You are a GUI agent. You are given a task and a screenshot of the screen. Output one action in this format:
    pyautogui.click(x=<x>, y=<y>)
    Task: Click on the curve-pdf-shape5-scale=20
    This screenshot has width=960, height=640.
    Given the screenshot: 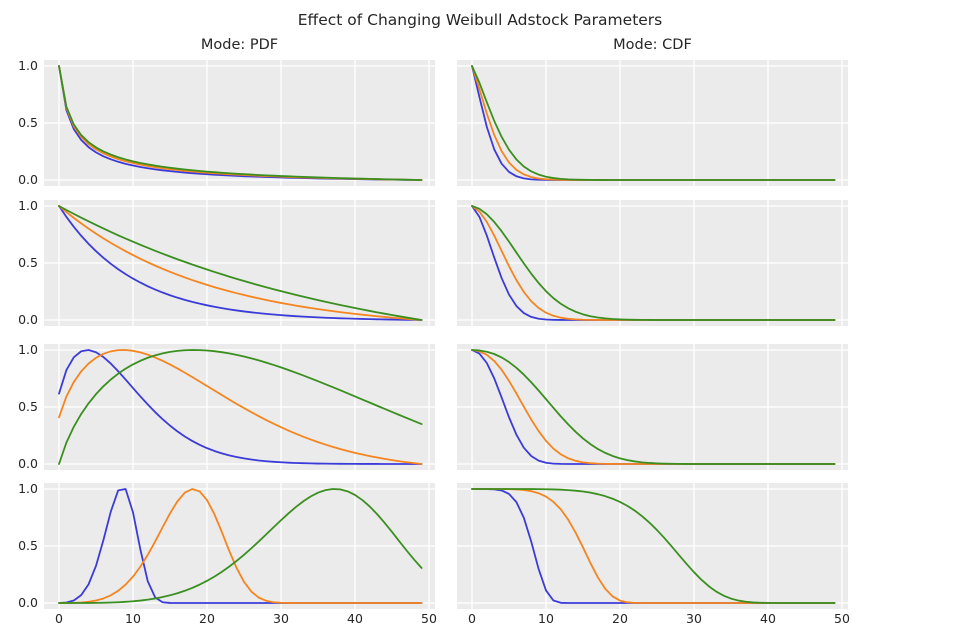 What is the action you would take?
    pyautogui.click(x=240, y=546)
    